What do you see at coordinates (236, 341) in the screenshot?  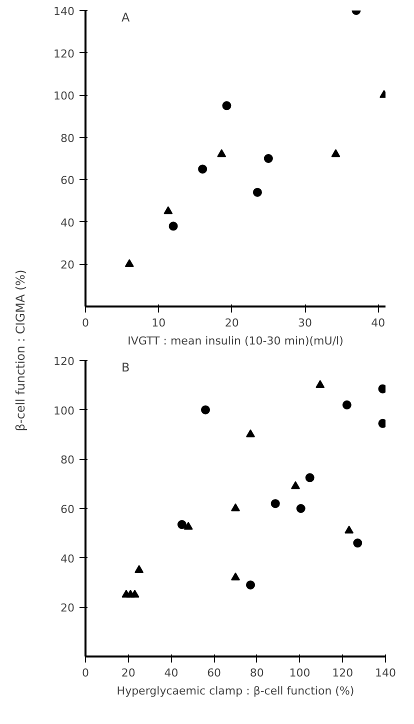 I see `x-axis-title: IVGTT : mean insulin (10-30 min)(mU/l)` at bounding box center [236, 341].